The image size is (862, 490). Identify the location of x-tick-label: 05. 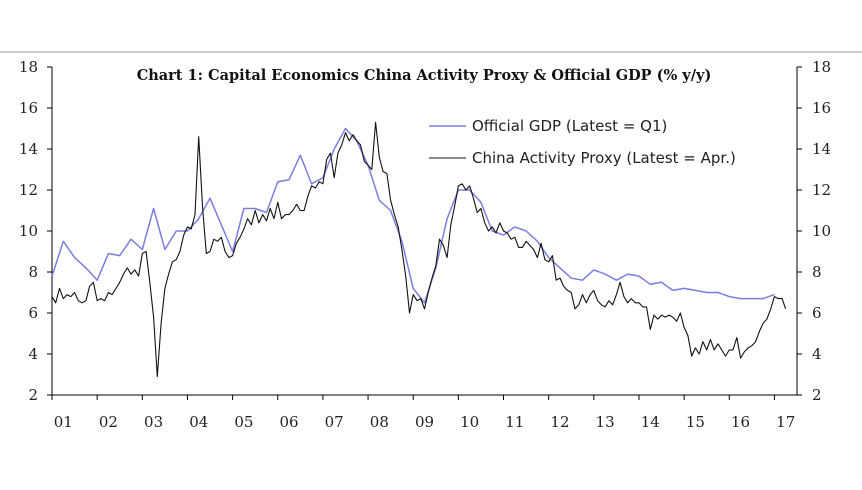
(243, 422).